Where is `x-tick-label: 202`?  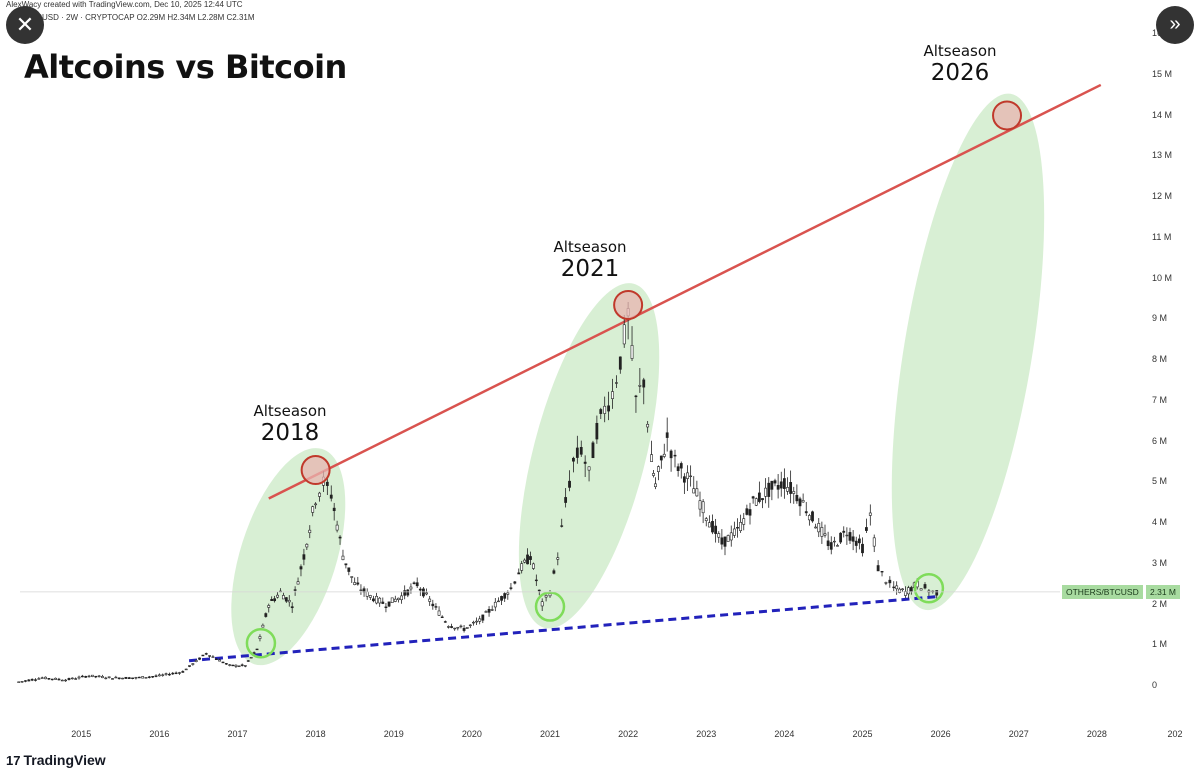
x-tick-label: 202 is located at coordinates (1175, 734).